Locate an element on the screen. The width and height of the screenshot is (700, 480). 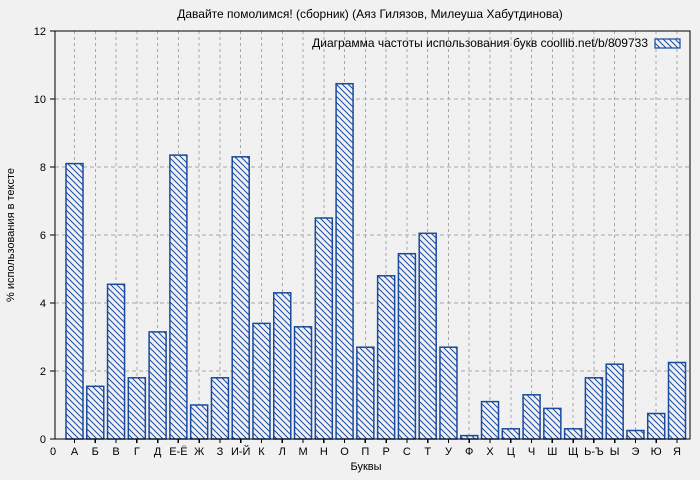
x-origin-label: 0 is located at coordinates (53, 452).